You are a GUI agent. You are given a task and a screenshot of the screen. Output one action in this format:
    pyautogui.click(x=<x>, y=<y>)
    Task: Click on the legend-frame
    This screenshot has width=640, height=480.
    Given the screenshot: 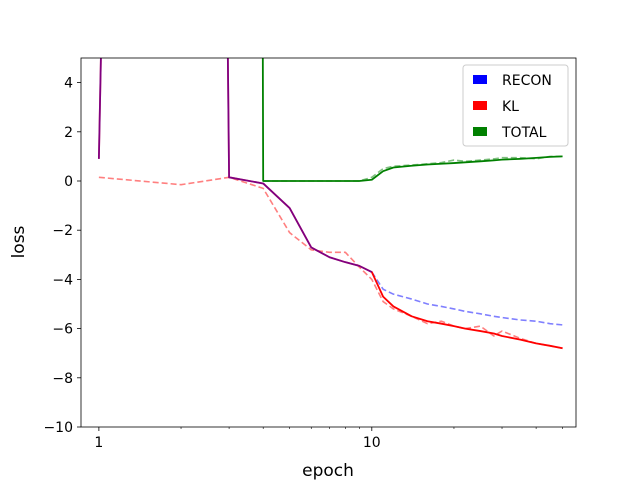 What is the action you would take?
    pyautogui.click(x=515, y=105)
    